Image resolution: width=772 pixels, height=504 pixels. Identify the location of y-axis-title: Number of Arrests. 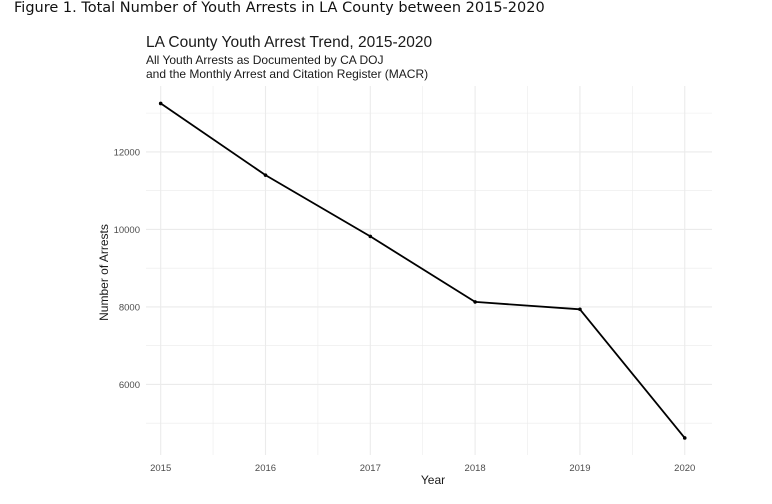
(104, 272).